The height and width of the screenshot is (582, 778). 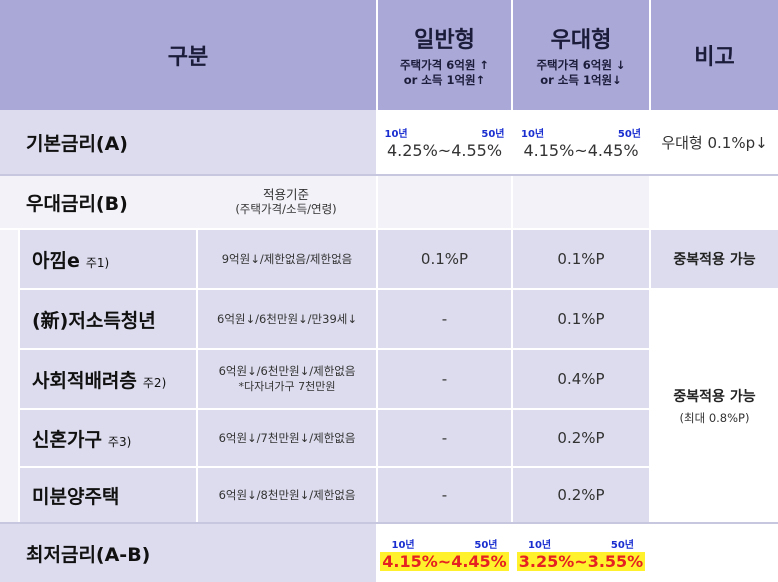 I want to click on pref-criteria-header: 적용기준 (주택가격/소득/연령), so click(x=286, y=202).